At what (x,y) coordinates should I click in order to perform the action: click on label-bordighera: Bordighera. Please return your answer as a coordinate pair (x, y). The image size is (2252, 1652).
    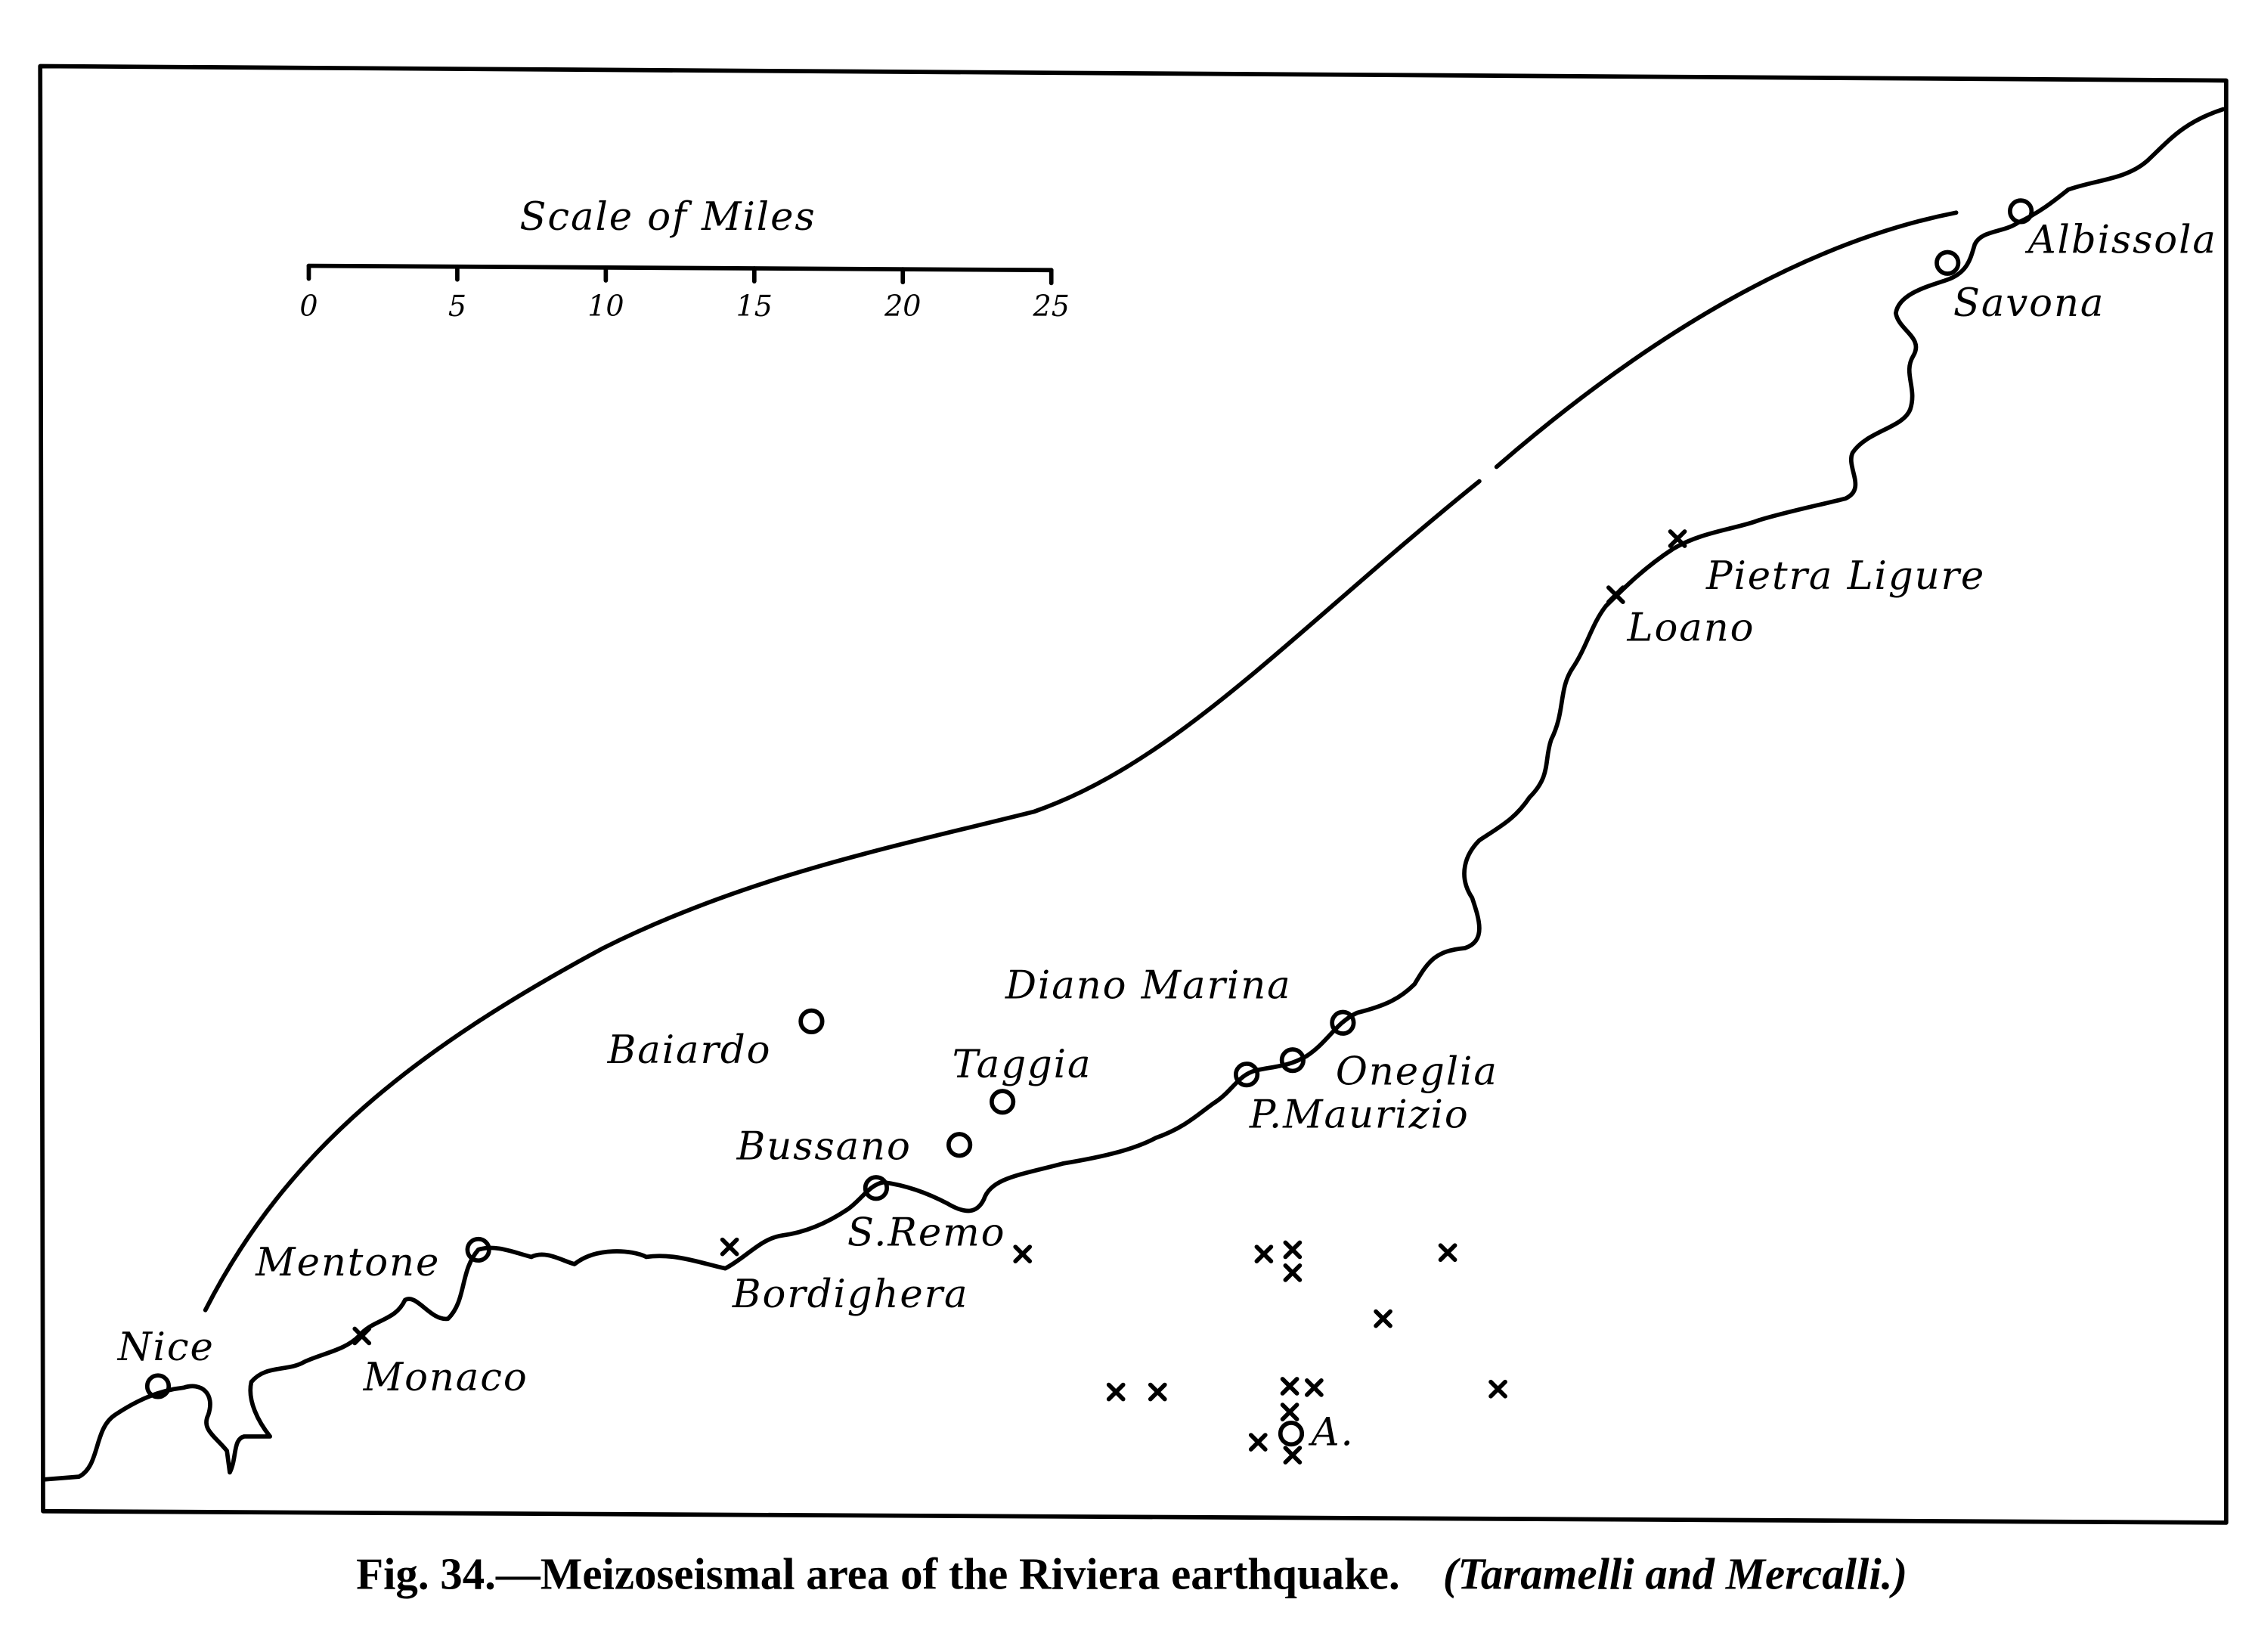
    Looking at the image, I should click on (851, 1295).